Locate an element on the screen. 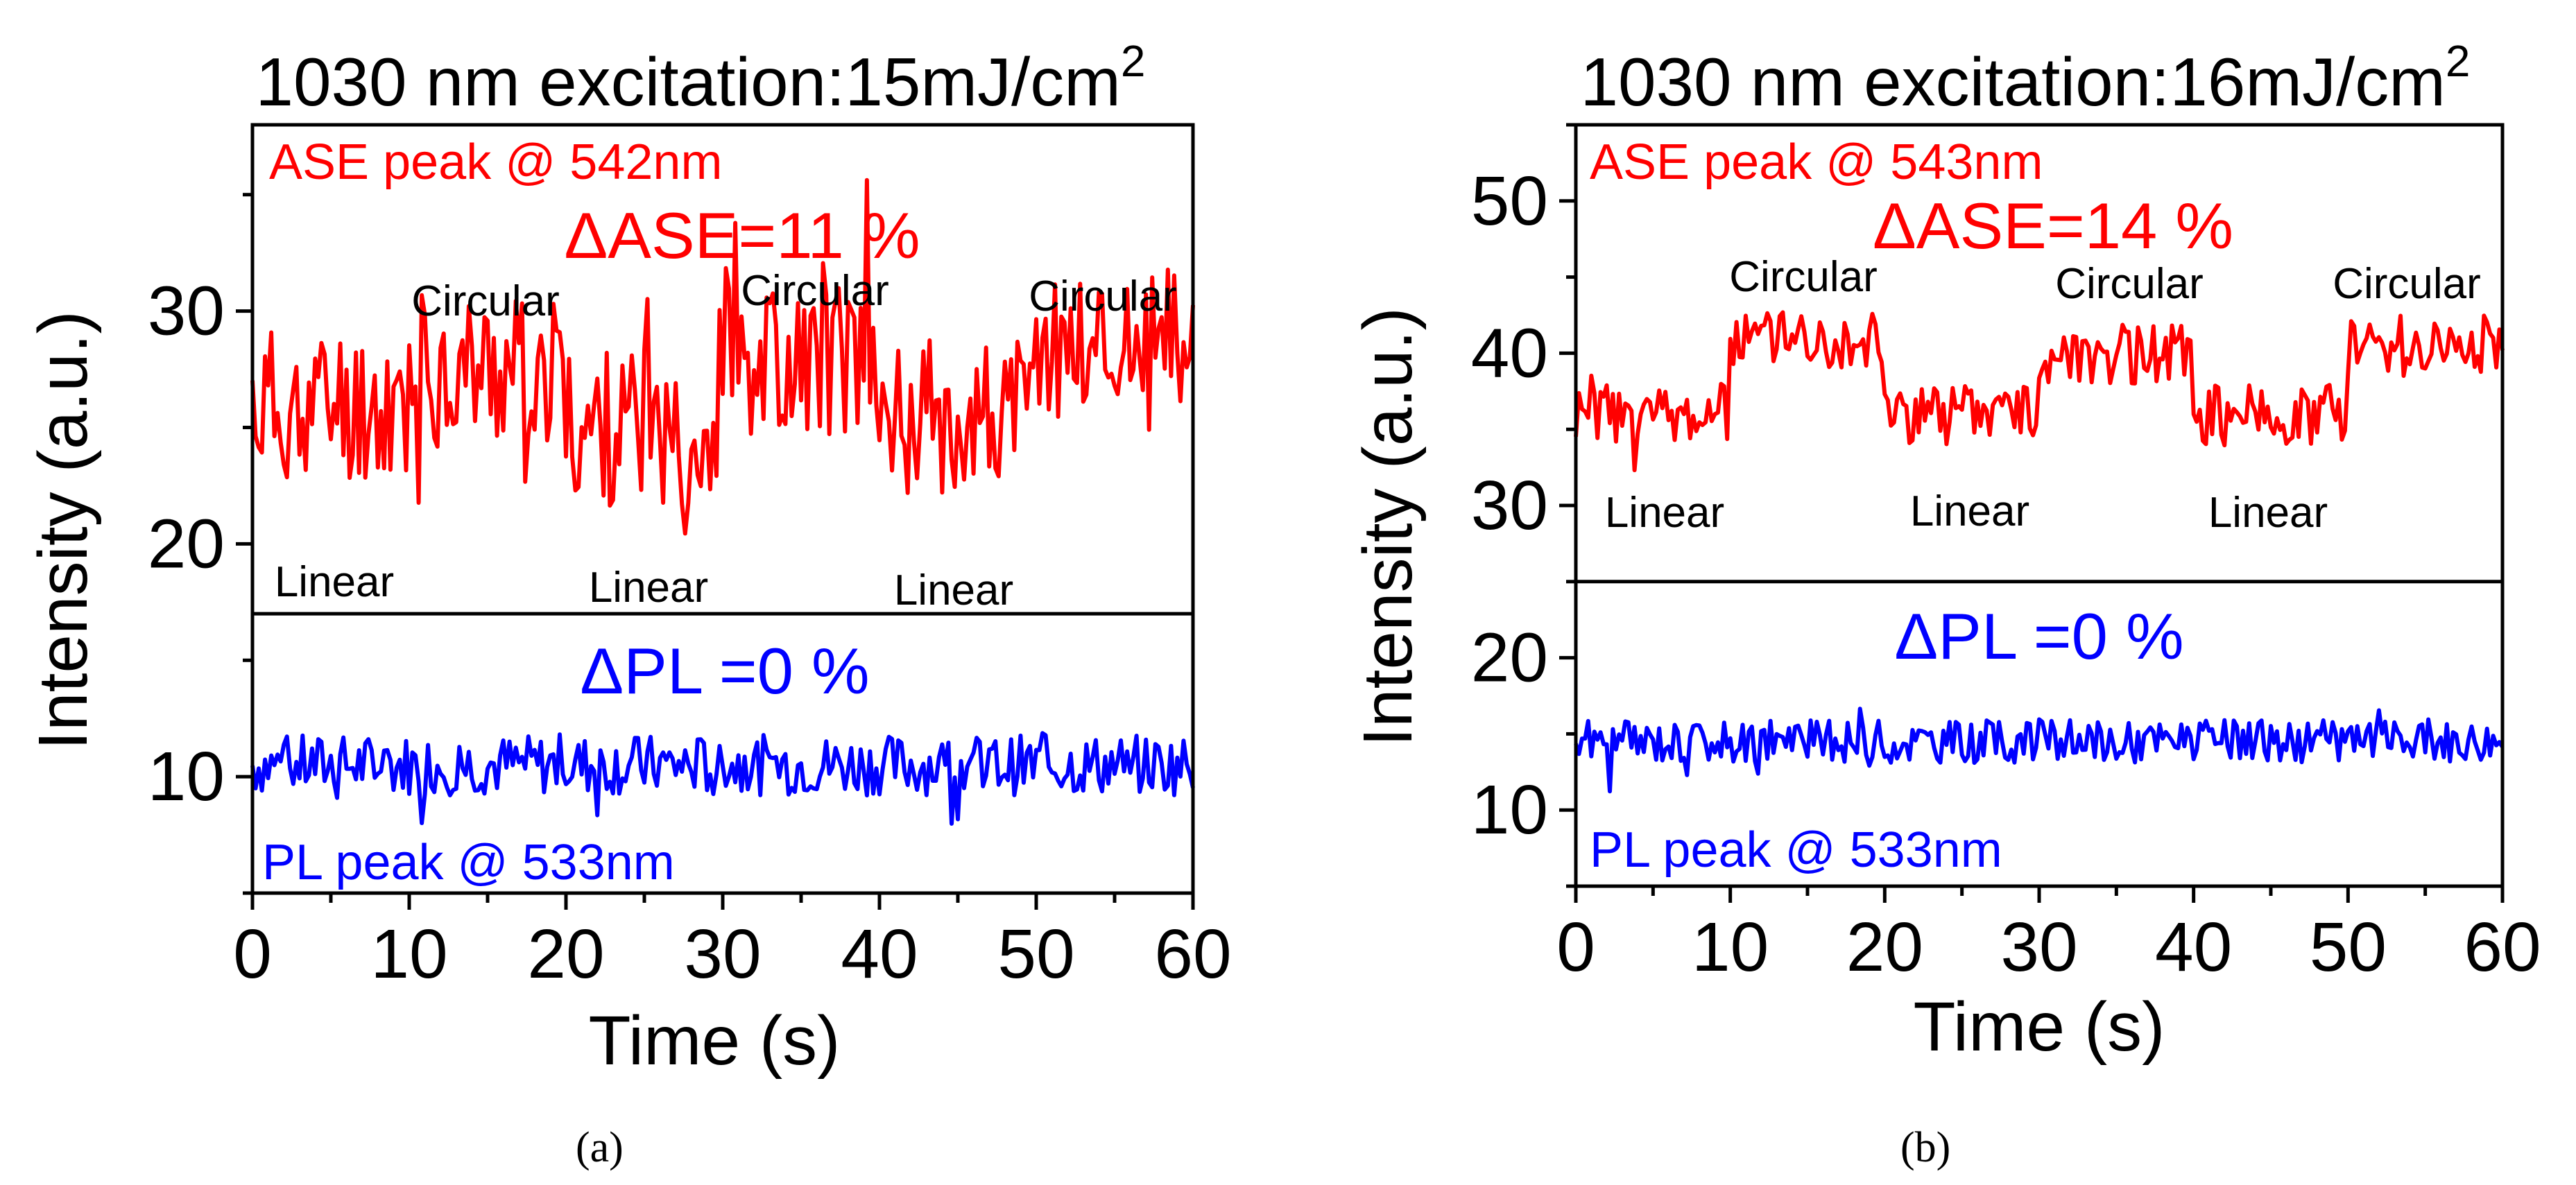 Image resolution: width=2576 pixels, height=1185 pixels. panel-a-y-tick-label: 20 is located at coordinates (186, 543).